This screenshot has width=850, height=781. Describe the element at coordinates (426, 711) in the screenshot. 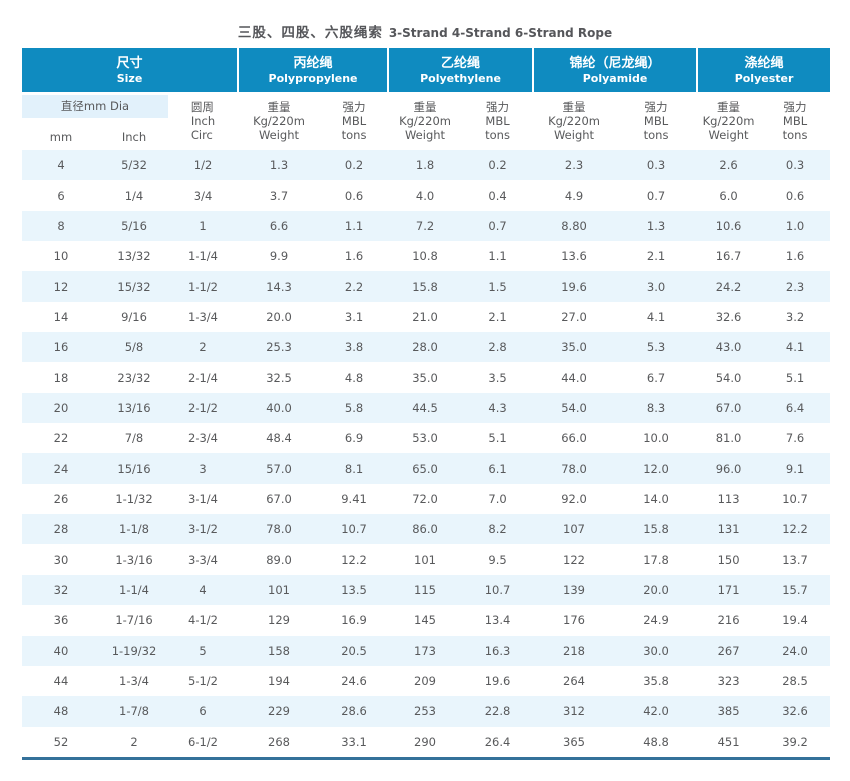

I see `table-row: 48 1-7/8 6 229 28.6 253 22.8 312 42.0 385 32.6` at that location.